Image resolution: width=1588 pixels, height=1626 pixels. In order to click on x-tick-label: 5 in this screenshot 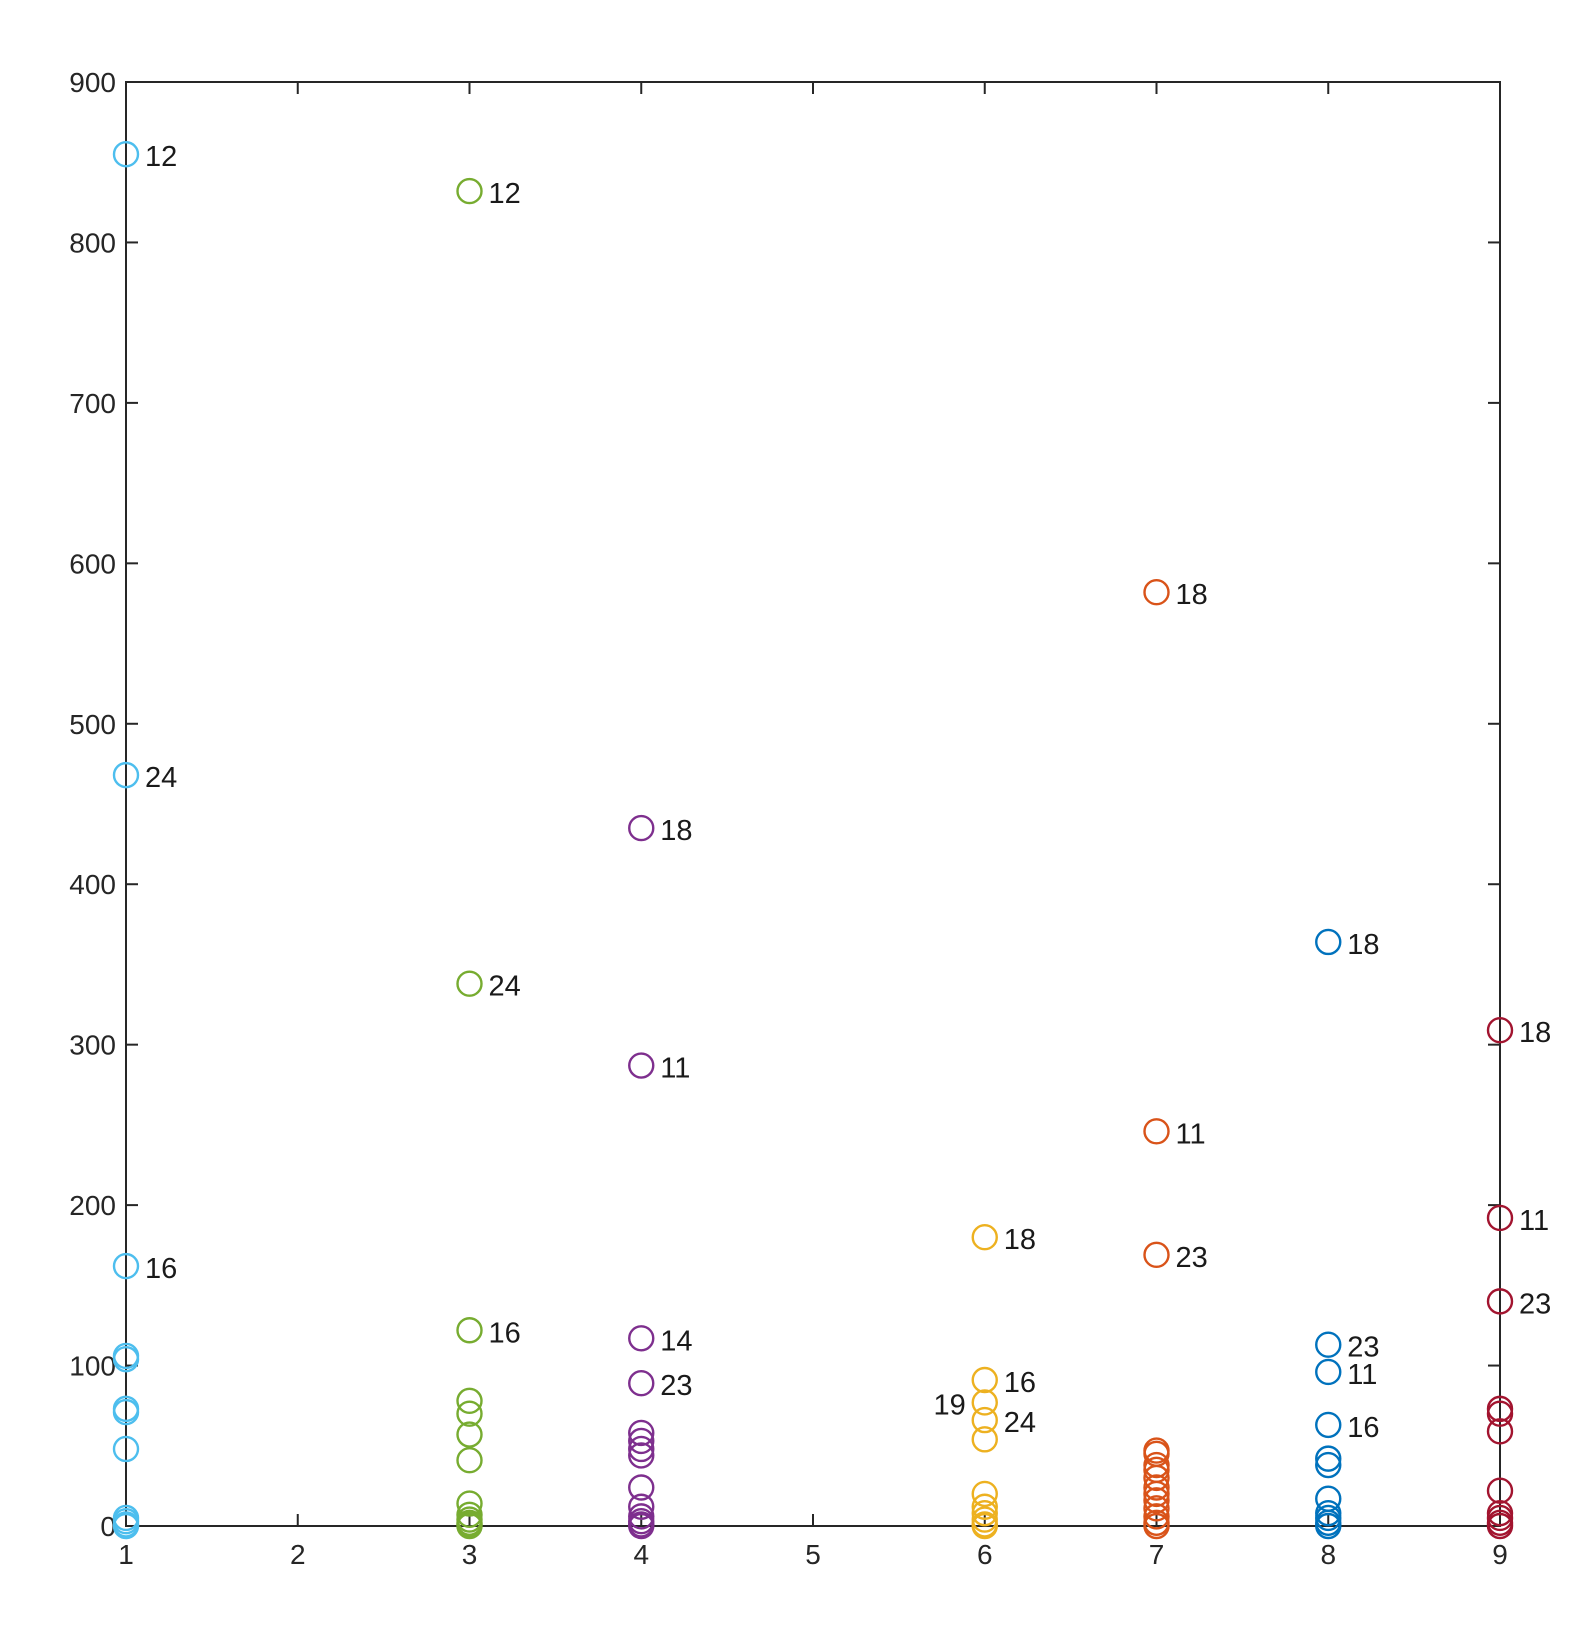, I will do `click(813, 1554)`.